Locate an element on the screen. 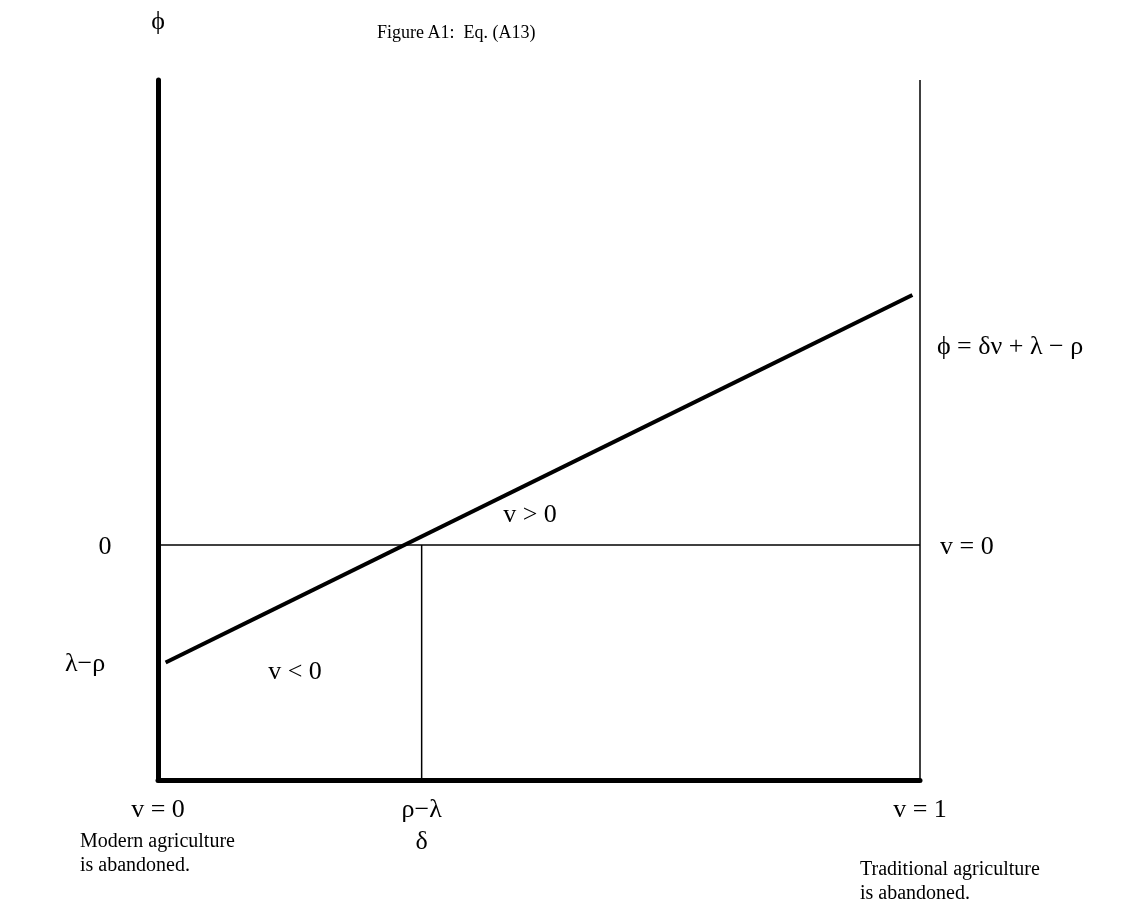  chart-title: Figure A1: Eq. (A13) is located at coordinates (456, 32).